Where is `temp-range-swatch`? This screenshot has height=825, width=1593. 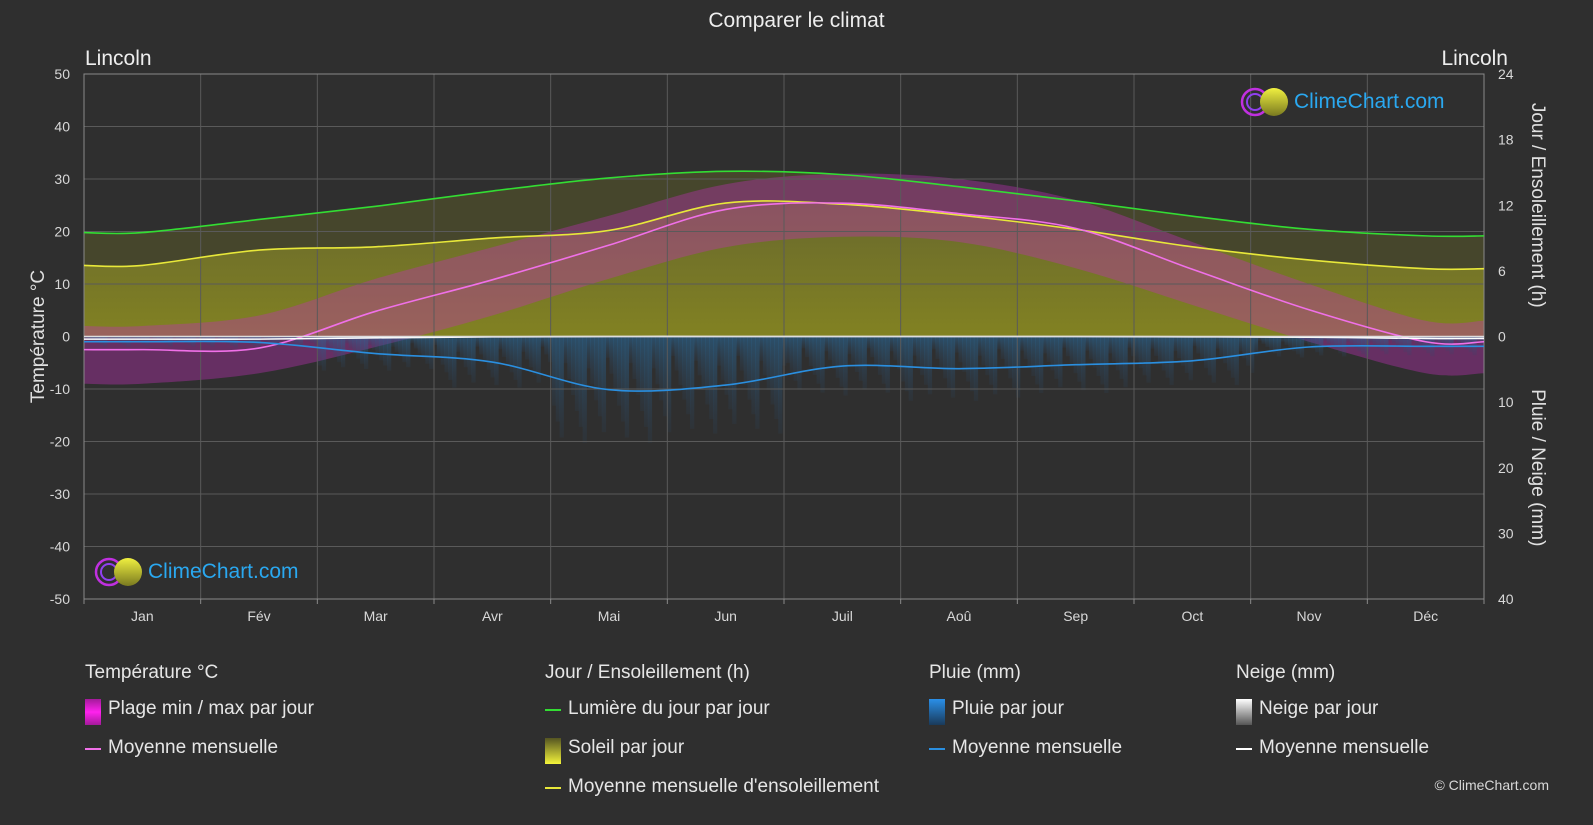 temp-range-swatch is located at coordinates (93, 712).